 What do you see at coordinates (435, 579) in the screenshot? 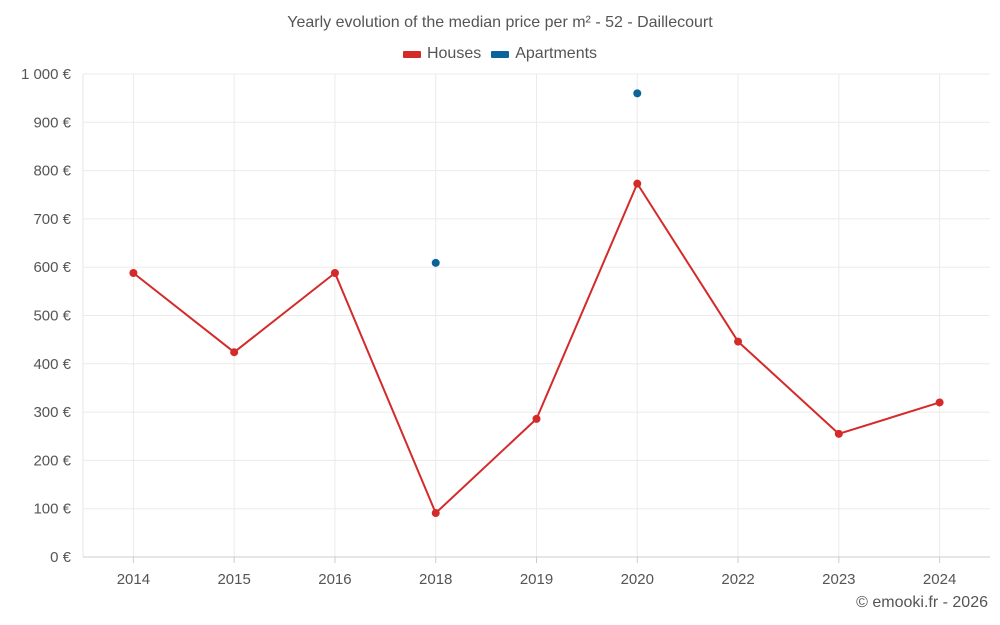
I see `x-tick-label: 2018` at bounding box center [435, 579].